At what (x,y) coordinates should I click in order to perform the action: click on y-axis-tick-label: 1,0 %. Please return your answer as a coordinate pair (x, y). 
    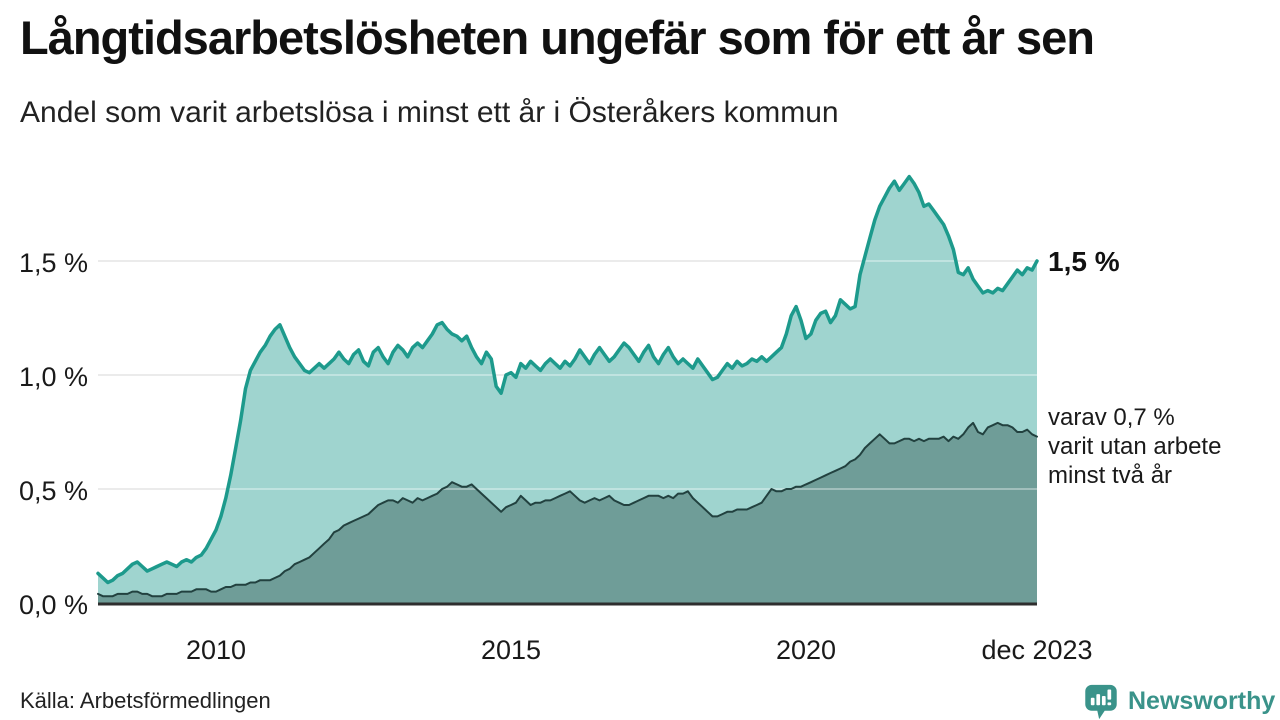
    Looking at the image, I should click on (53, 377).